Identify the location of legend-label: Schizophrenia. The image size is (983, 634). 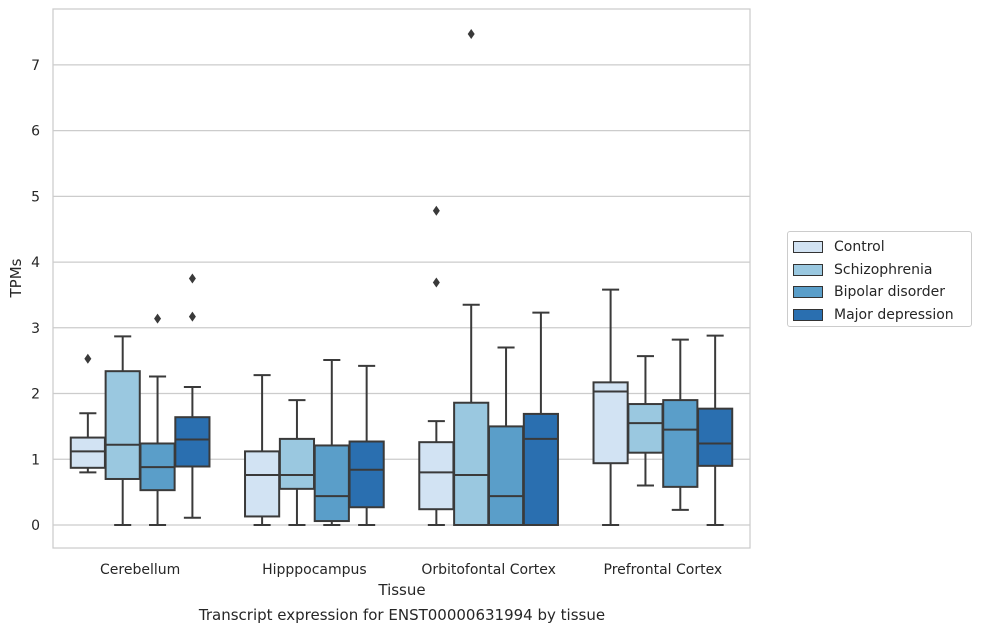
(883, 269).